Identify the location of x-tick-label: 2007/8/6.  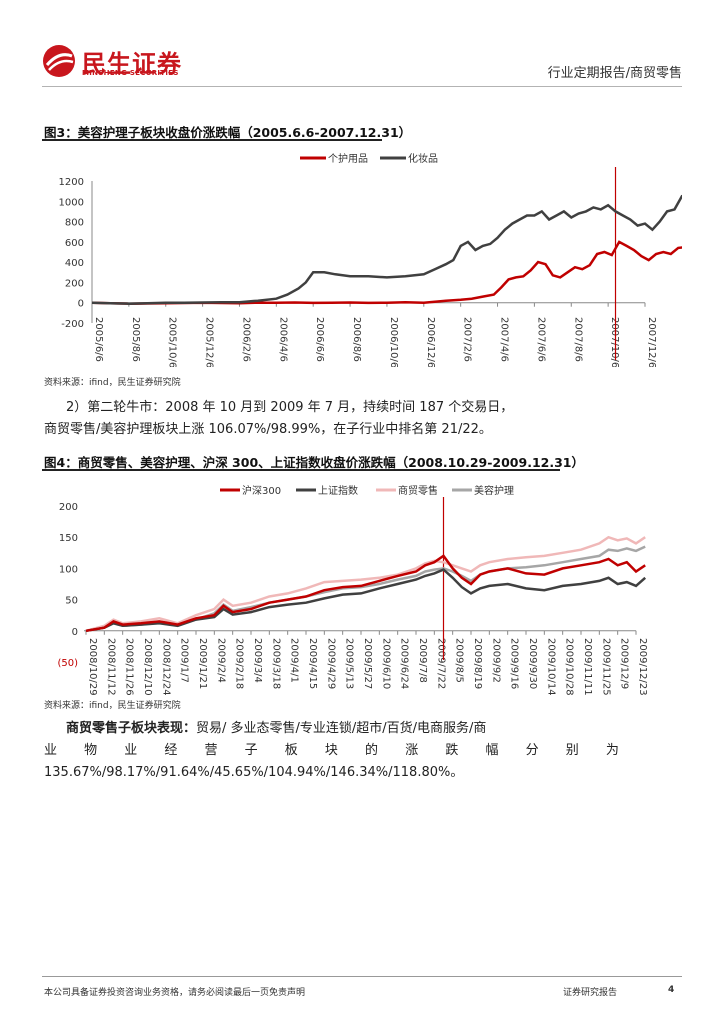
(577, 339).